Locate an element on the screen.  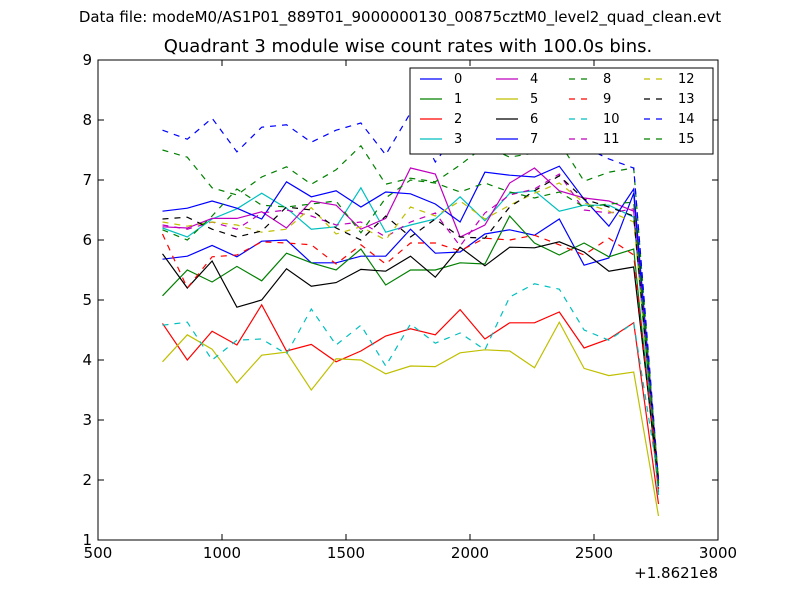
y-tick-label-2: 2 is located at coordinates (87, 480).